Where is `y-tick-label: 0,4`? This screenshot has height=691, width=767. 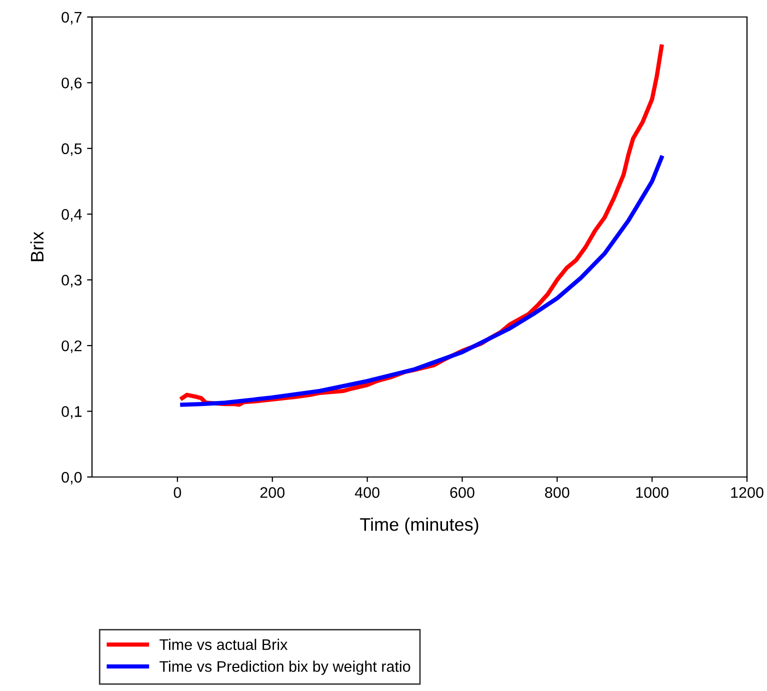
y-tick-label: 0,4 is located at coordinates (72, 215).